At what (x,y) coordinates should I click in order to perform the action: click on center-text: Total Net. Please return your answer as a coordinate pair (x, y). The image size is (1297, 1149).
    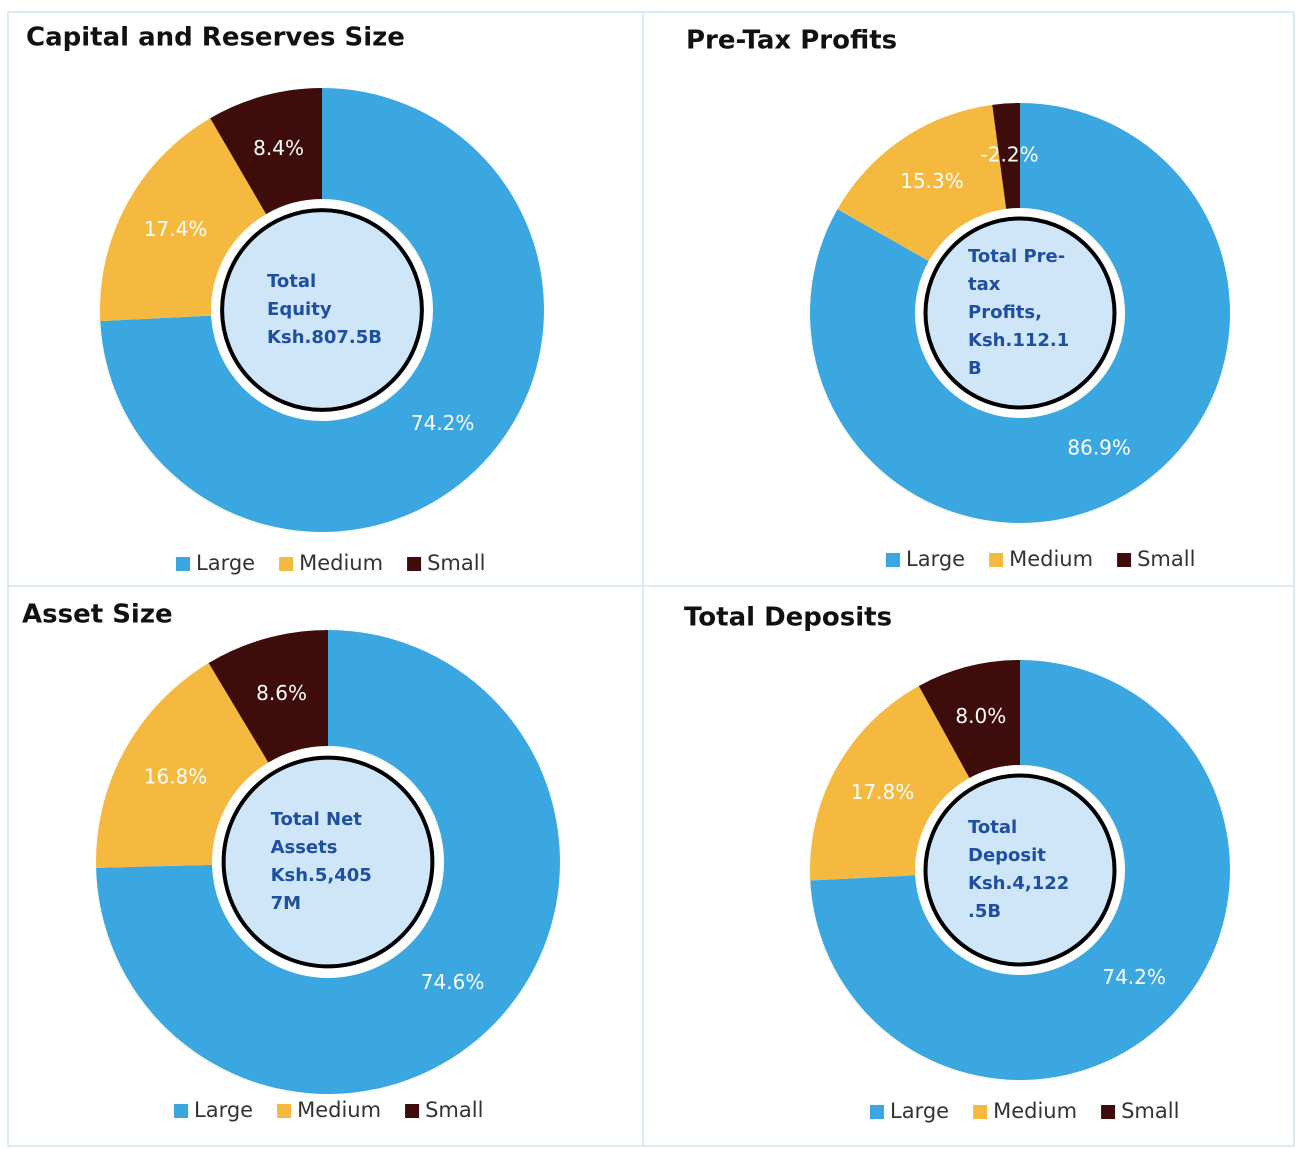
    Looking at the image, I should click on (317, 819).